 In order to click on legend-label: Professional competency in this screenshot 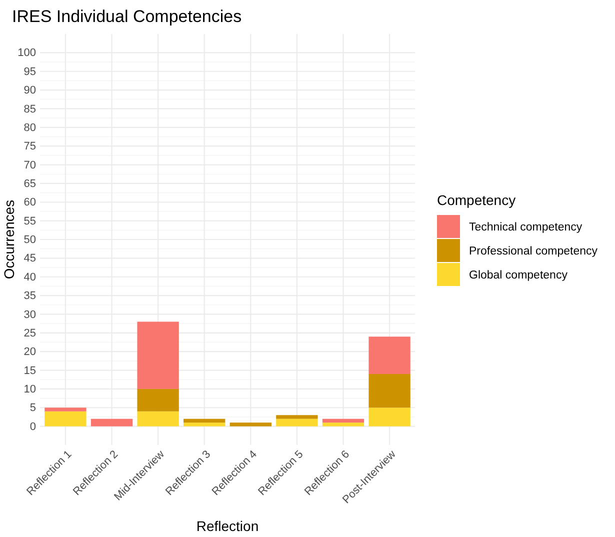, I will do `click(533, 252)`.